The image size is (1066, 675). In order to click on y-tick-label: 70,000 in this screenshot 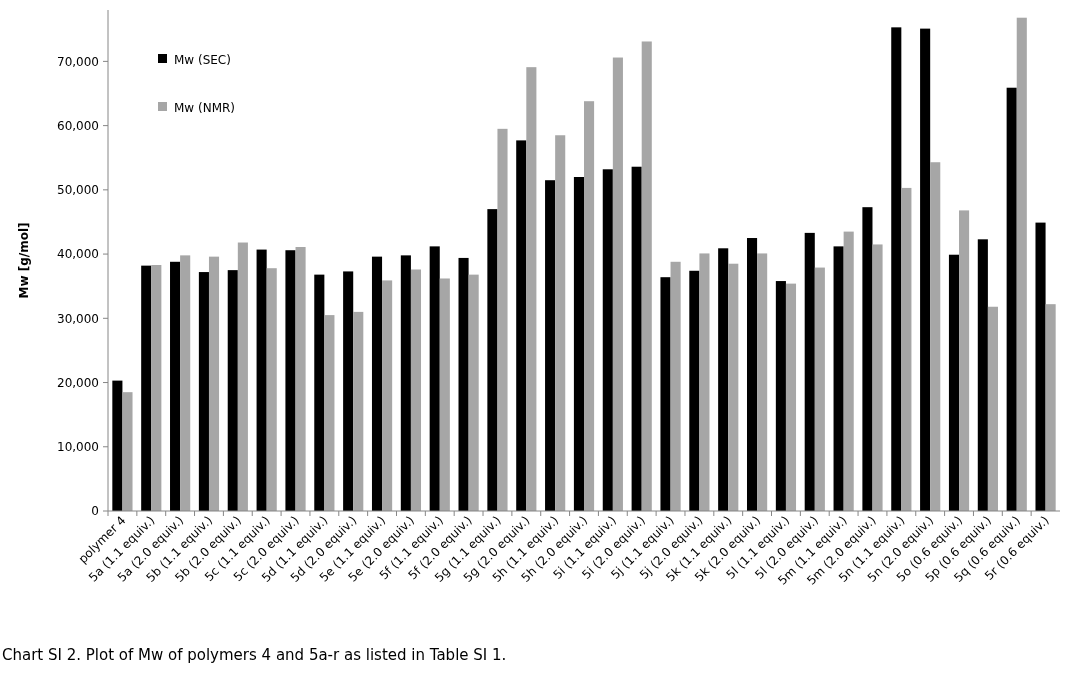, I will do `click(78, 61)`.